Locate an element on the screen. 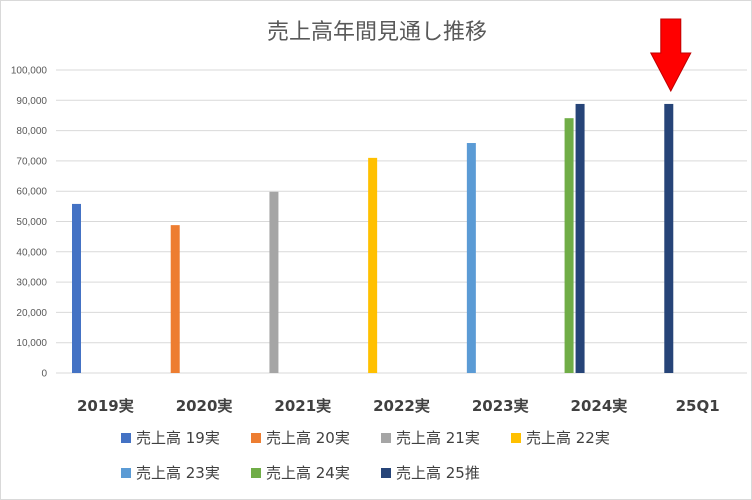 The image size is (752, 500). y-tick-label: 100,000 is located at coordinates (29, 71).